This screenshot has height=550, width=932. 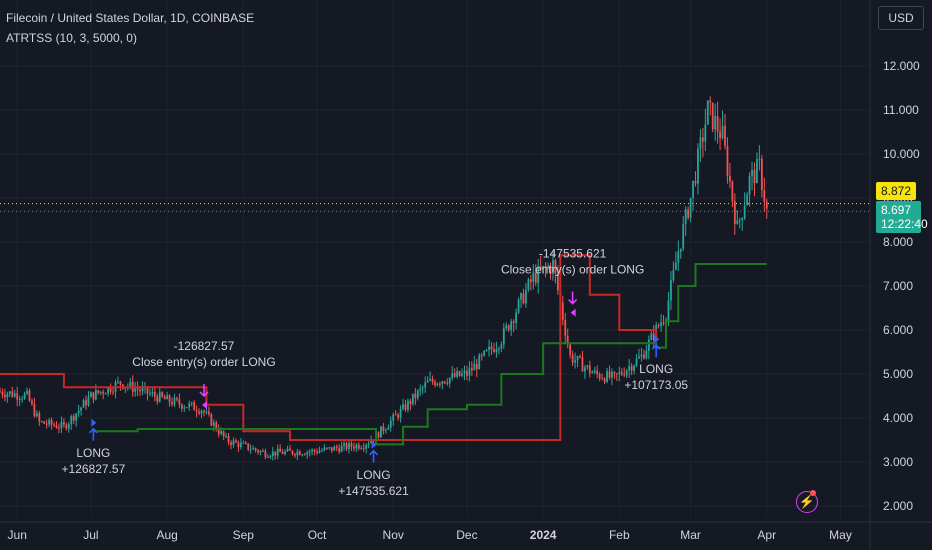 What do you see at coordinates (573, 298) in the screenshot?
I see `exit-arrow-icon` at bounding box center [573, 298].